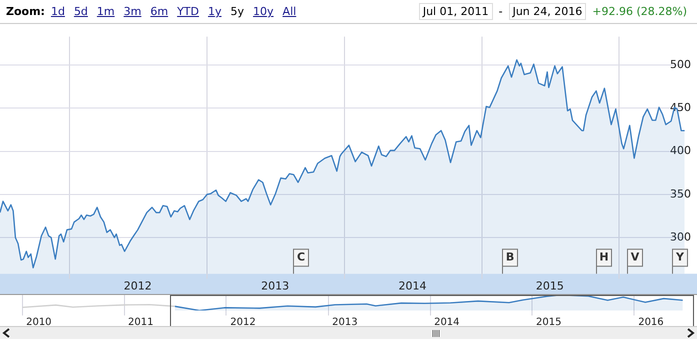  Describe the element at coordinates (25, 11) in the screenshot. I see `text: Zoom:` at that location.